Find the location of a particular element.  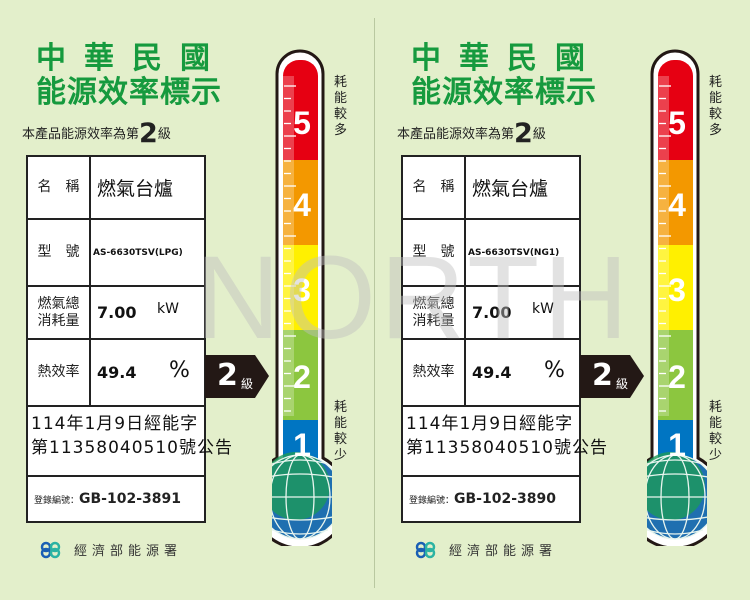

row-model: 型 號 AS-6630TSV(NG1) is located at coordinates (491, 253).